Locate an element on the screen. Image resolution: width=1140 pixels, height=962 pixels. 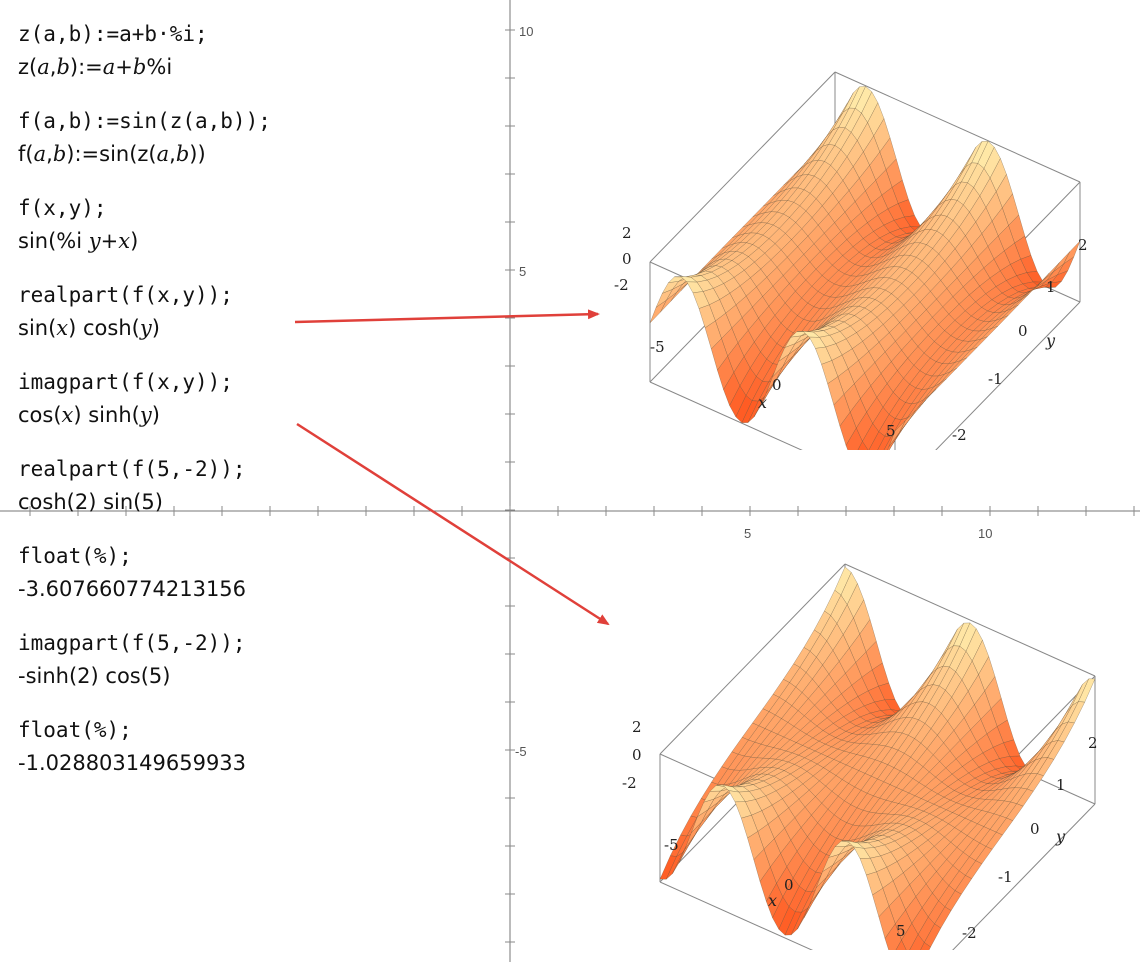
output-line: sin(%i y+x) is located at coordinates (78, 241).